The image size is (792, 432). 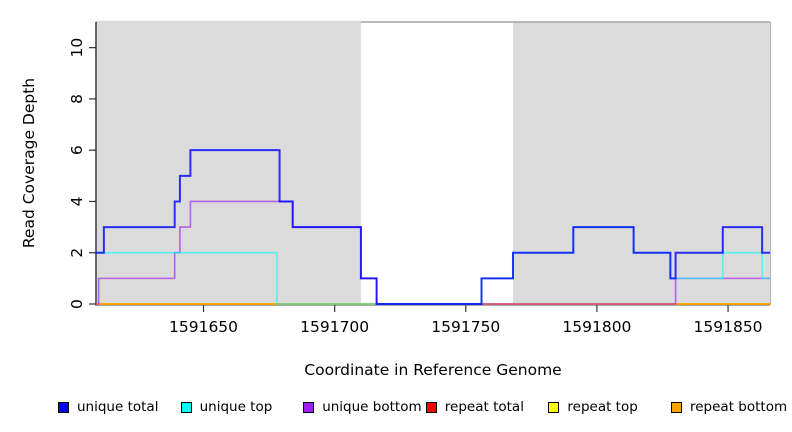 I want to click on y-tick-label: 6, so click(x=77, y=150).